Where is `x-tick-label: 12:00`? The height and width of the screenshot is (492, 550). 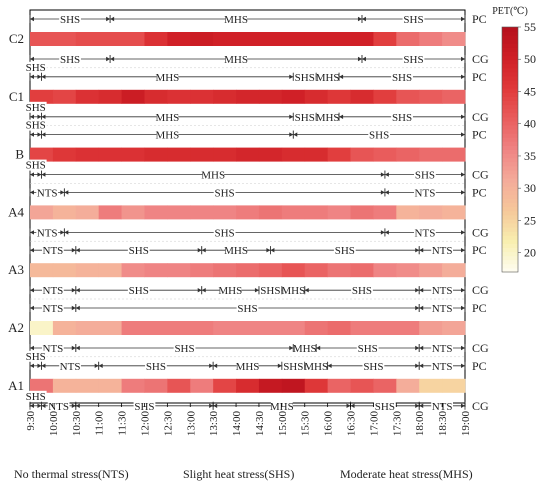 x-tick-label: 12:00 is located at coordinates (145, 424).